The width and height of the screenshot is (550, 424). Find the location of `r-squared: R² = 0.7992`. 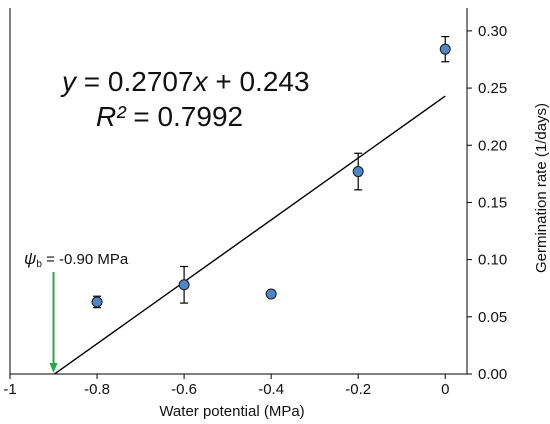

r-squared: R² = 0.7992 is located at coordinates (169, 116).